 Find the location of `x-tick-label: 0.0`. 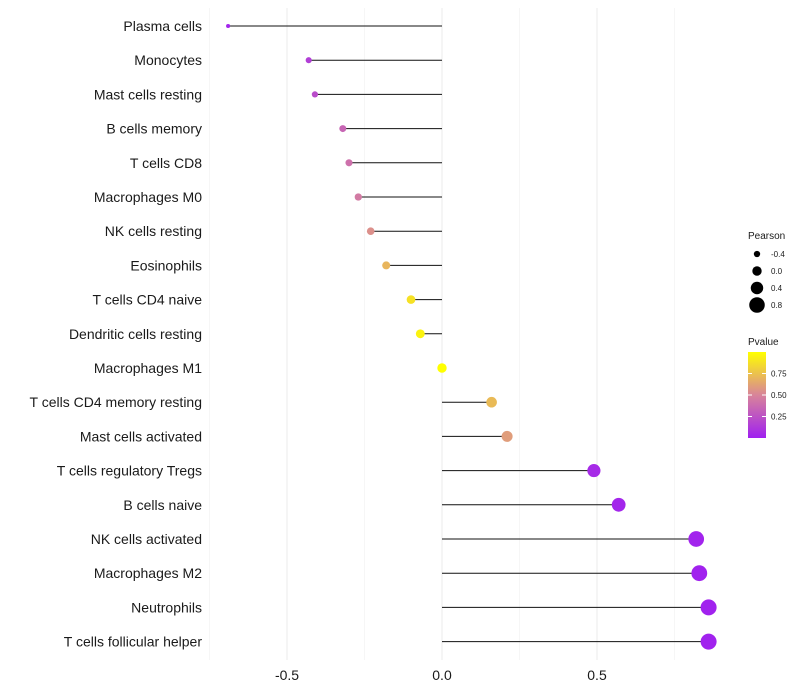

x-tick-label: 0.0 is located at coordinates (442, 675).